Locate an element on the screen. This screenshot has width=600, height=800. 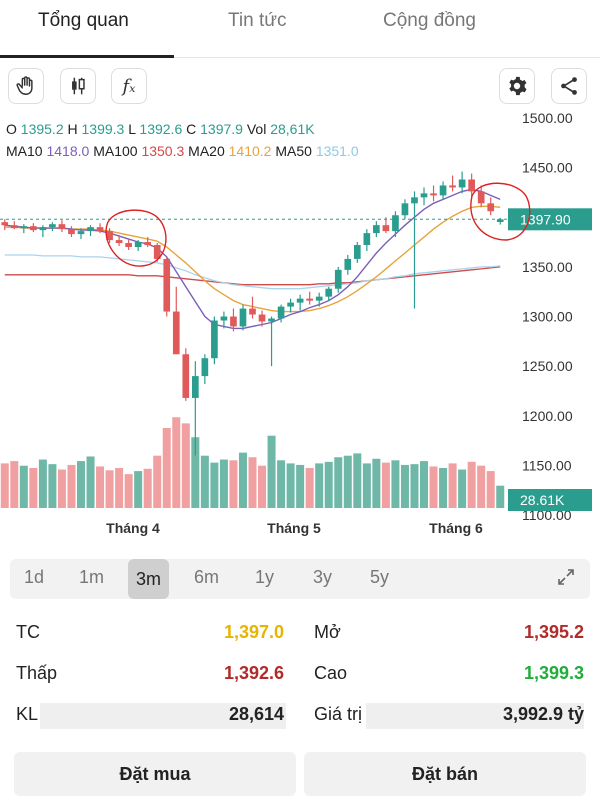
thap-value: 1,392.6 is located at coordinates (253, 673).